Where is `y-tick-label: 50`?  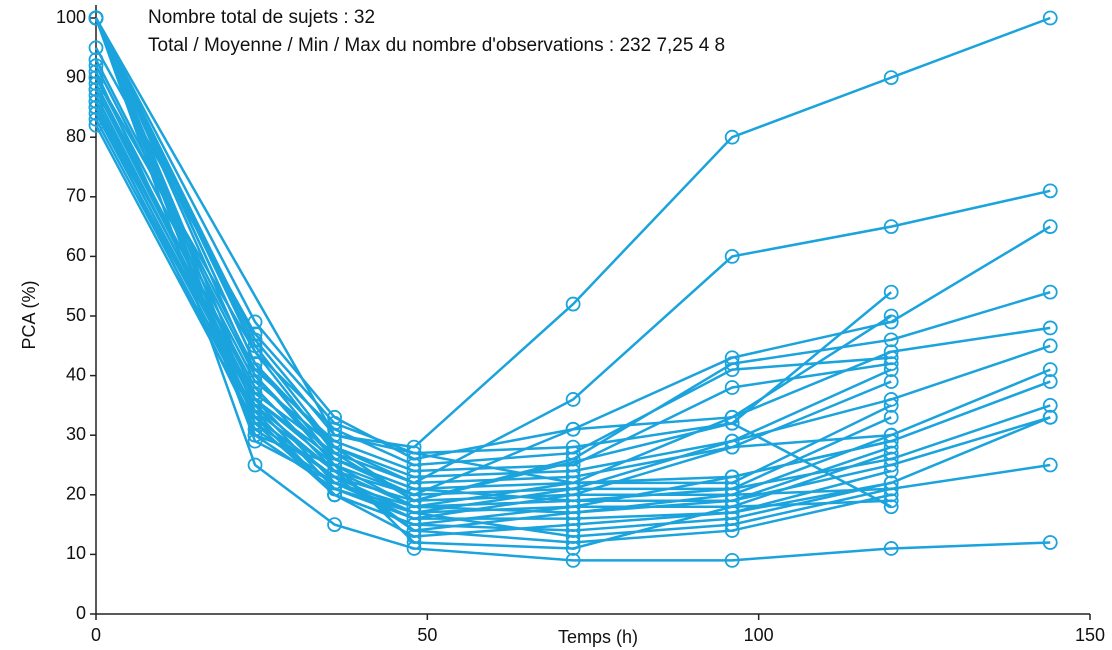
y-tick-label: 50 is located at coordinates (76, 315).